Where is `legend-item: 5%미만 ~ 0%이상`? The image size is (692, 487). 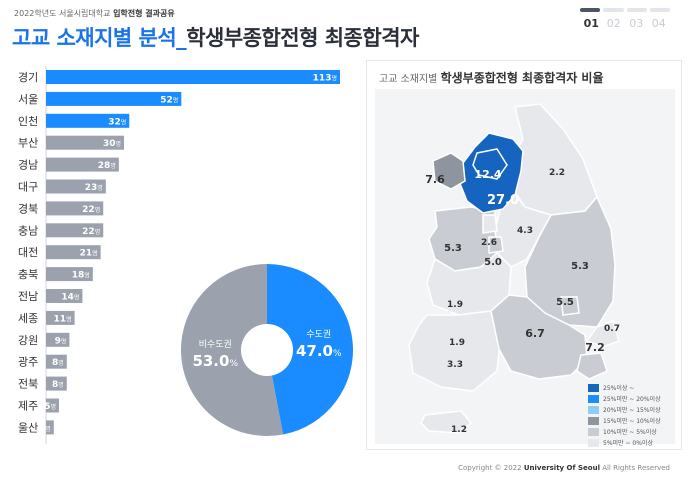
legend-item: 5%미만 ~ 0%이상 is located at coordinates (624, 442).